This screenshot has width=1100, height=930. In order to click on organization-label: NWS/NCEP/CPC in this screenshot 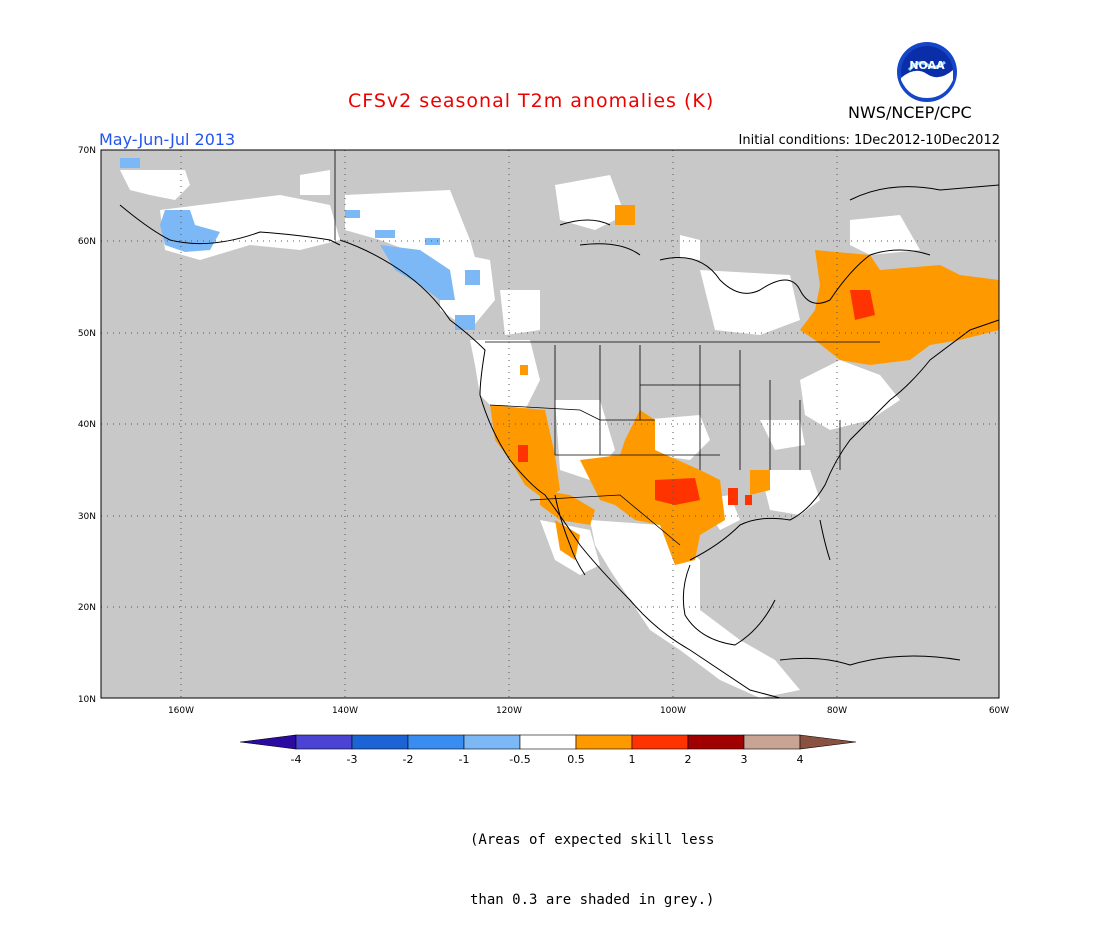, I will do `click(910, 112)`.